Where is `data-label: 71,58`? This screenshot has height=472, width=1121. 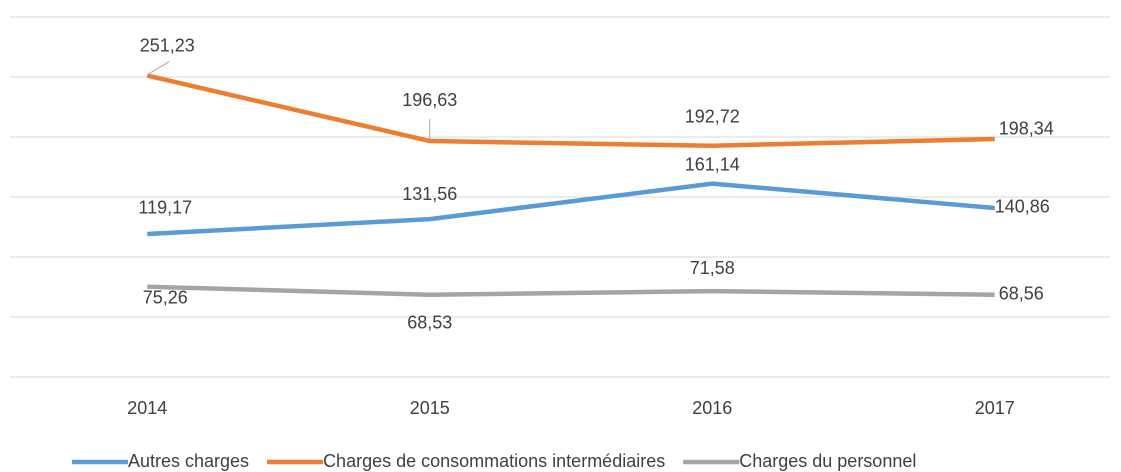 data-label: 71,58 is located at coordinates (712, 268).